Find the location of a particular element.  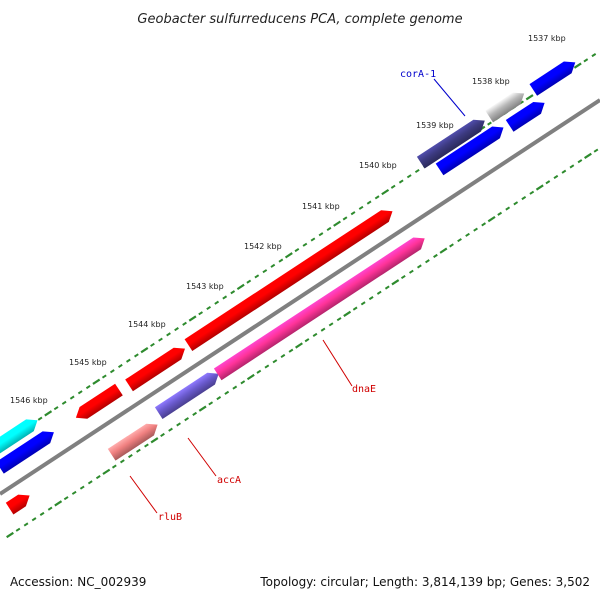

tick-label-1541: 1541 kbp is located at coordinates (321, 206).